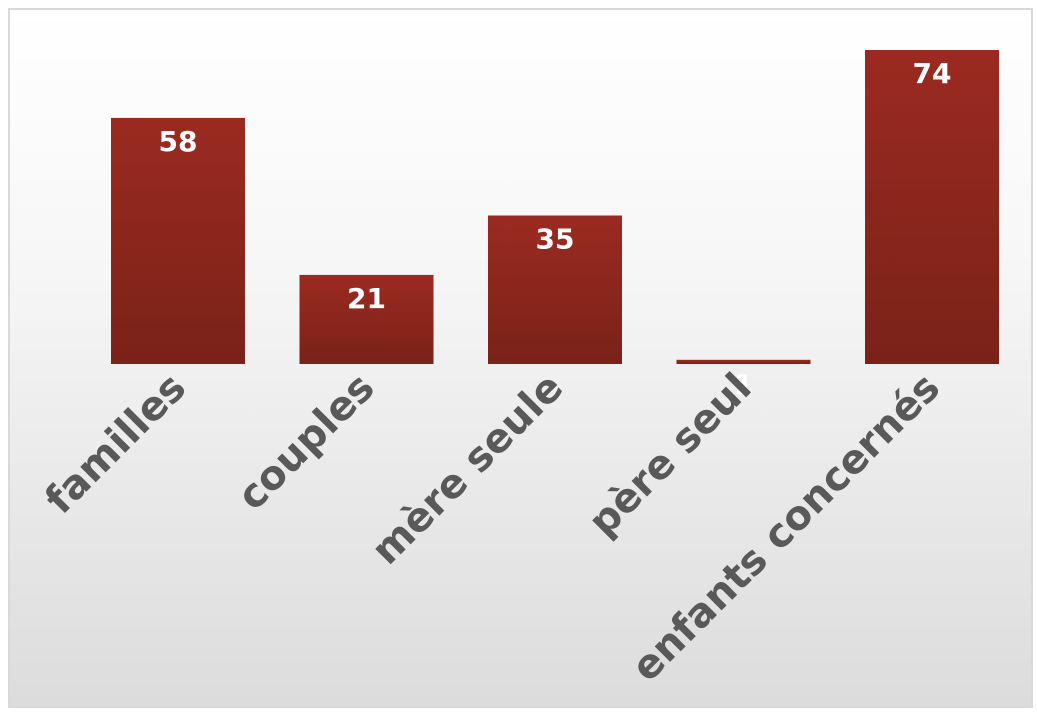  I want to click on data-label-4: 74, so click(932, 73).